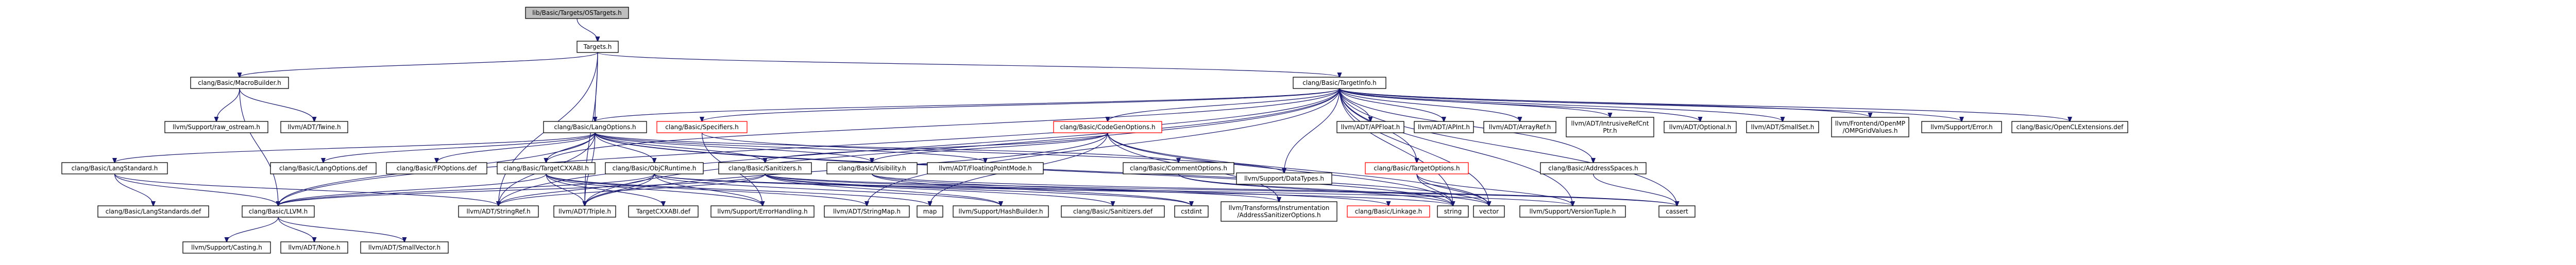  I want to click on node-box-openmpgrid, so click(1870, 127).